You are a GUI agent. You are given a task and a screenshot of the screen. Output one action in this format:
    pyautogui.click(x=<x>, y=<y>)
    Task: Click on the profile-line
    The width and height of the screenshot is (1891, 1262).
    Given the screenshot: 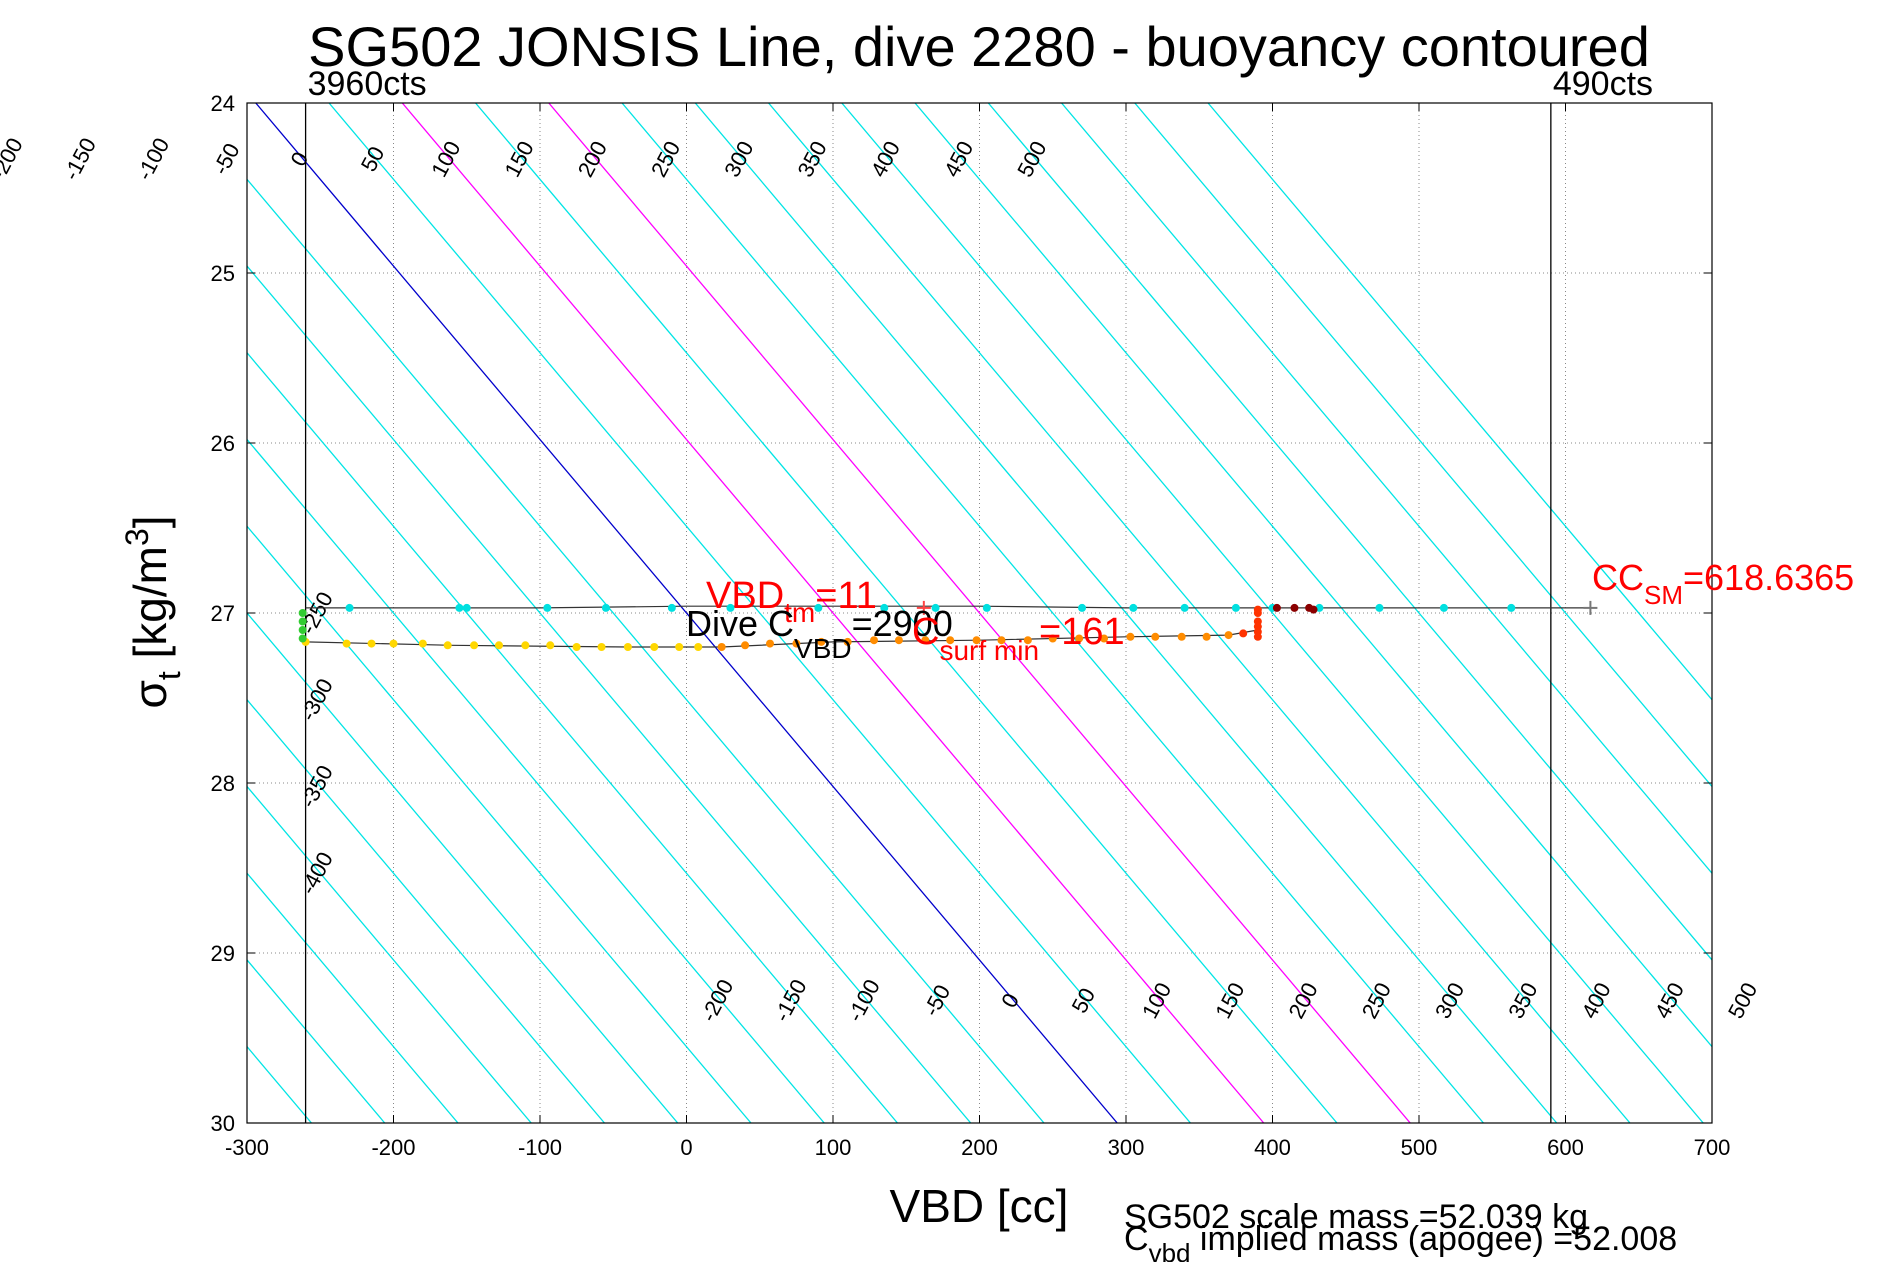 What is the action you would take?
    pyautogui.click(x=781, y=638)
    